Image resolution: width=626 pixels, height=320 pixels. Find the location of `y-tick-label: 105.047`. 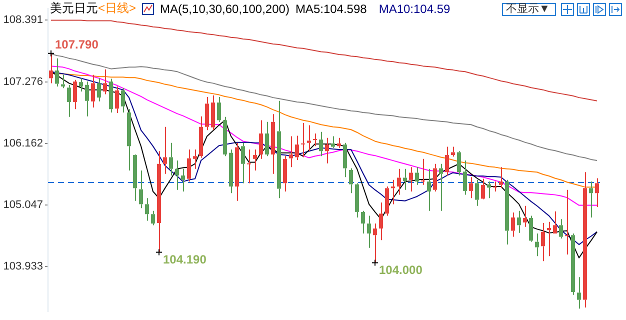

y-tick-label: 105.047 is located at coordinates (23, 204).